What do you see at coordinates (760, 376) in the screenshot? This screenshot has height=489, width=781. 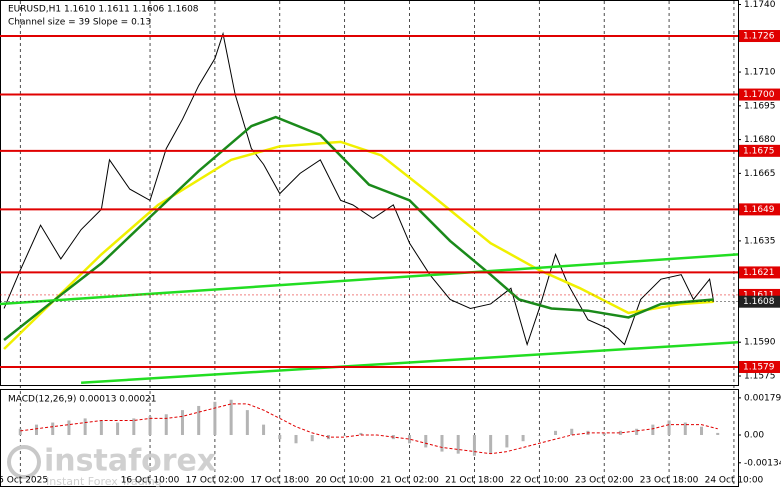 I see `y-tick-label: 1.1575` at bounding box center [760, 376].